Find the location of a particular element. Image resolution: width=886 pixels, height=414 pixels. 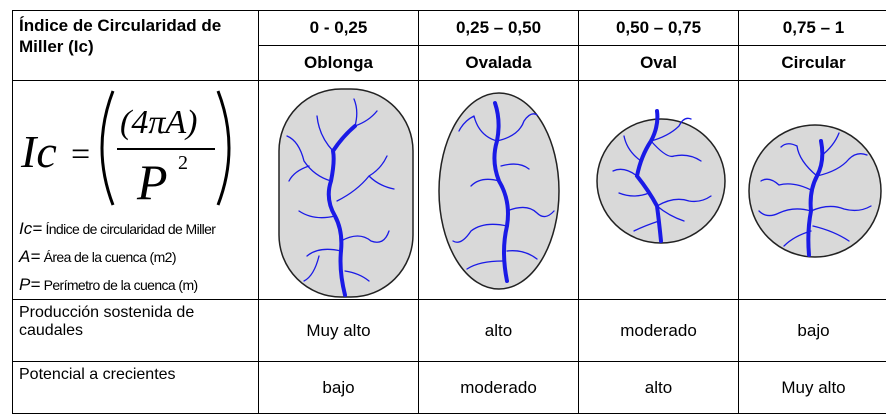

range: 0,50 – 0,75 is located at coordinates (659, 28).